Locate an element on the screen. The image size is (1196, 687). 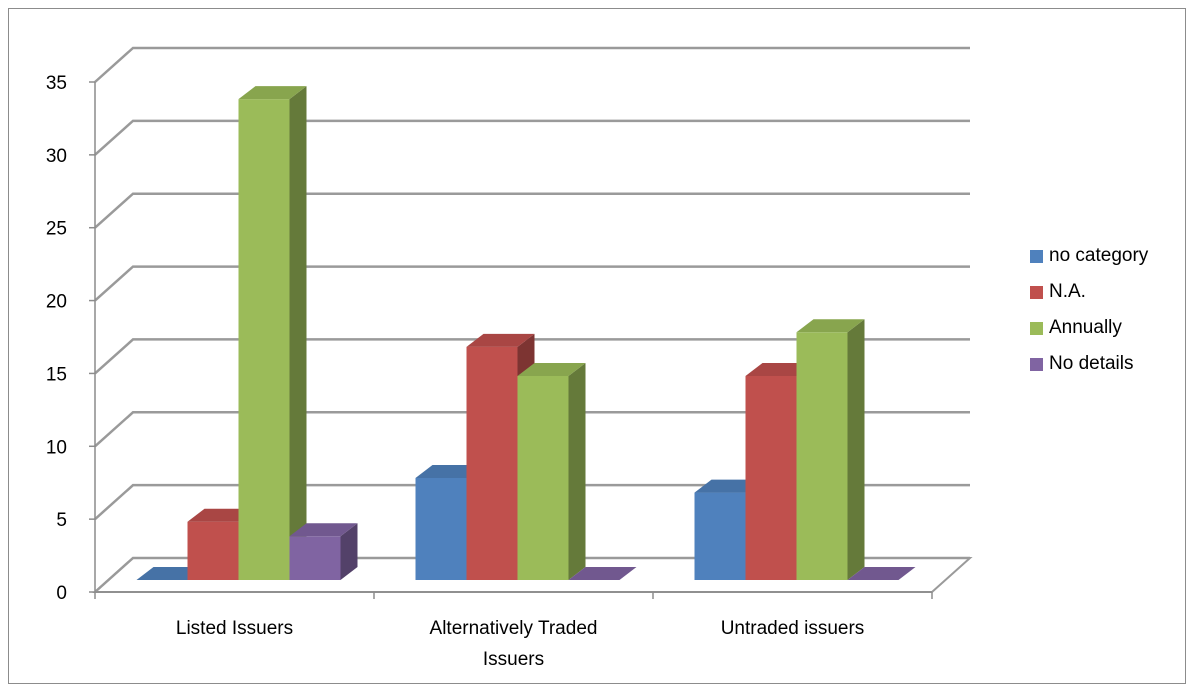
legend-item: Annually is located at coordinates (1089, 328).